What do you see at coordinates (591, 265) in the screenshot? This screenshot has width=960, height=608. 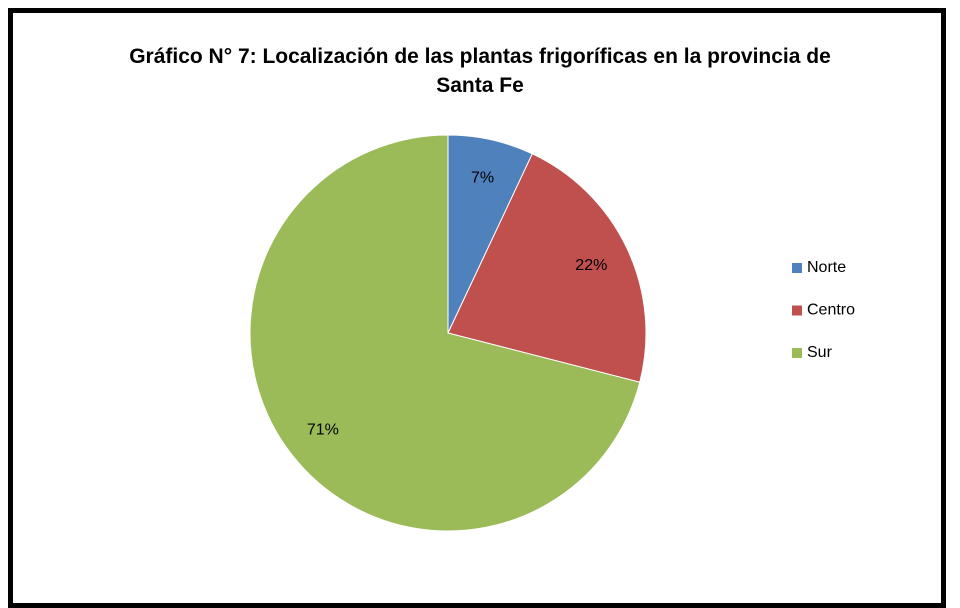 I see `data-label: 22%` at bounding box center [591, 265].